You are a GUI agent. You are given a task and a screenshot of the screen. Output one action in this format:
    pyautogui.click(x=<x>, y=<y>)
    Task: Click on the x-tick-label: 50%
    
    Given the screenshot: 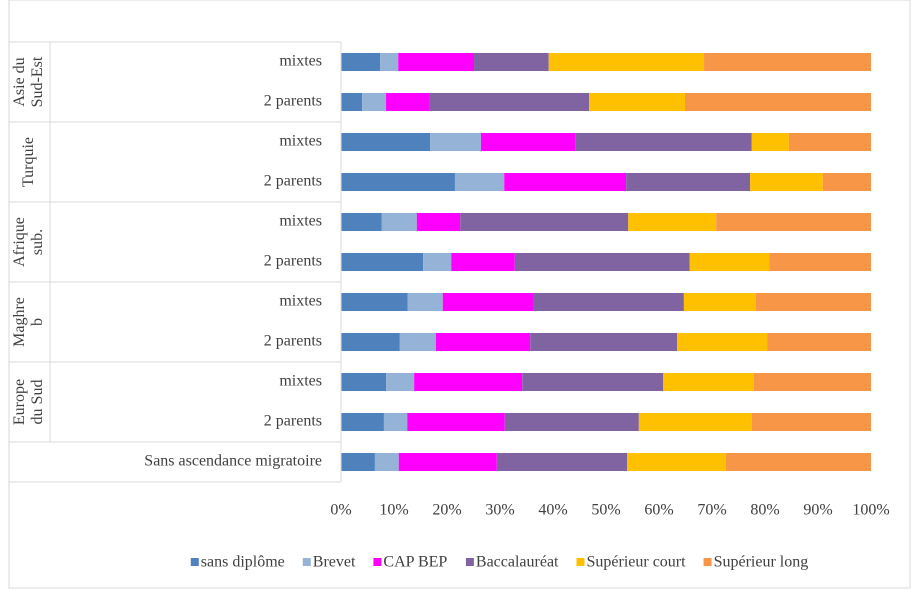 What is the action you would take?
    pyautogui.click(x=605, y=510)
    